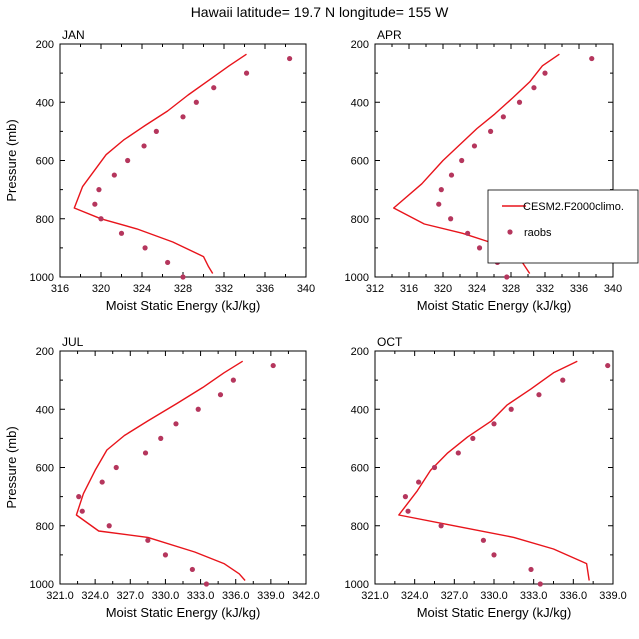  What do you see at coordinates (183, 289) in the screenshot?
I see `x-tick-label: 328` at bounding box center [183, 289].